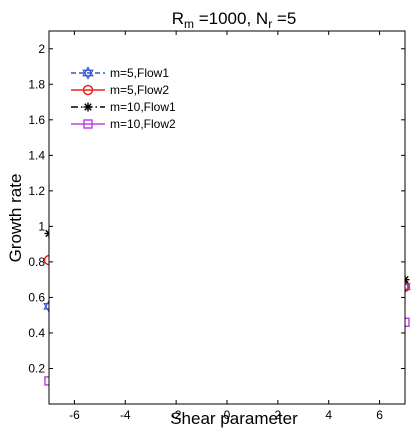  I want to click on x-tick-label: -4, so click(125, 415).